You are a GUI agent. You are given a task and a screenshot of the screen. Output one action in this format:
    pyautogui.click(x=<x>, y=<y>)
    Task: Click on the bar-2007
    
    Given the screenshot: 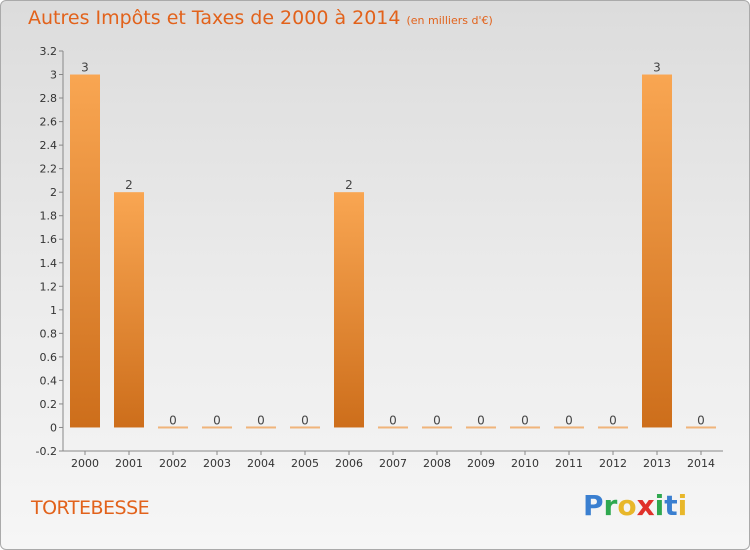 What is the action you would take?
    pyautogui.click(x=393, y=427)
    